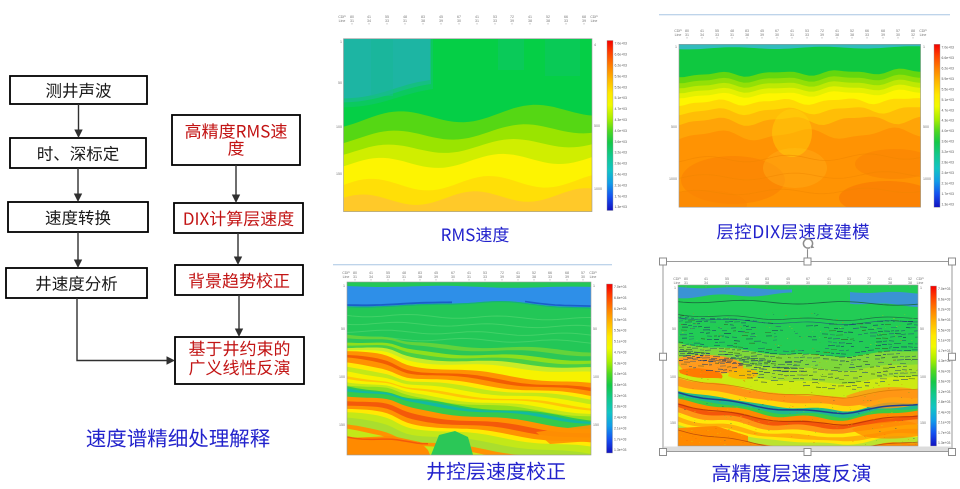 The width and height of the screenshot is (960, 489). What do you see at coordinates (621, 131) in the screenshot?
I see `svg-text: 4.0e+03` at bounding box center [621, 131].